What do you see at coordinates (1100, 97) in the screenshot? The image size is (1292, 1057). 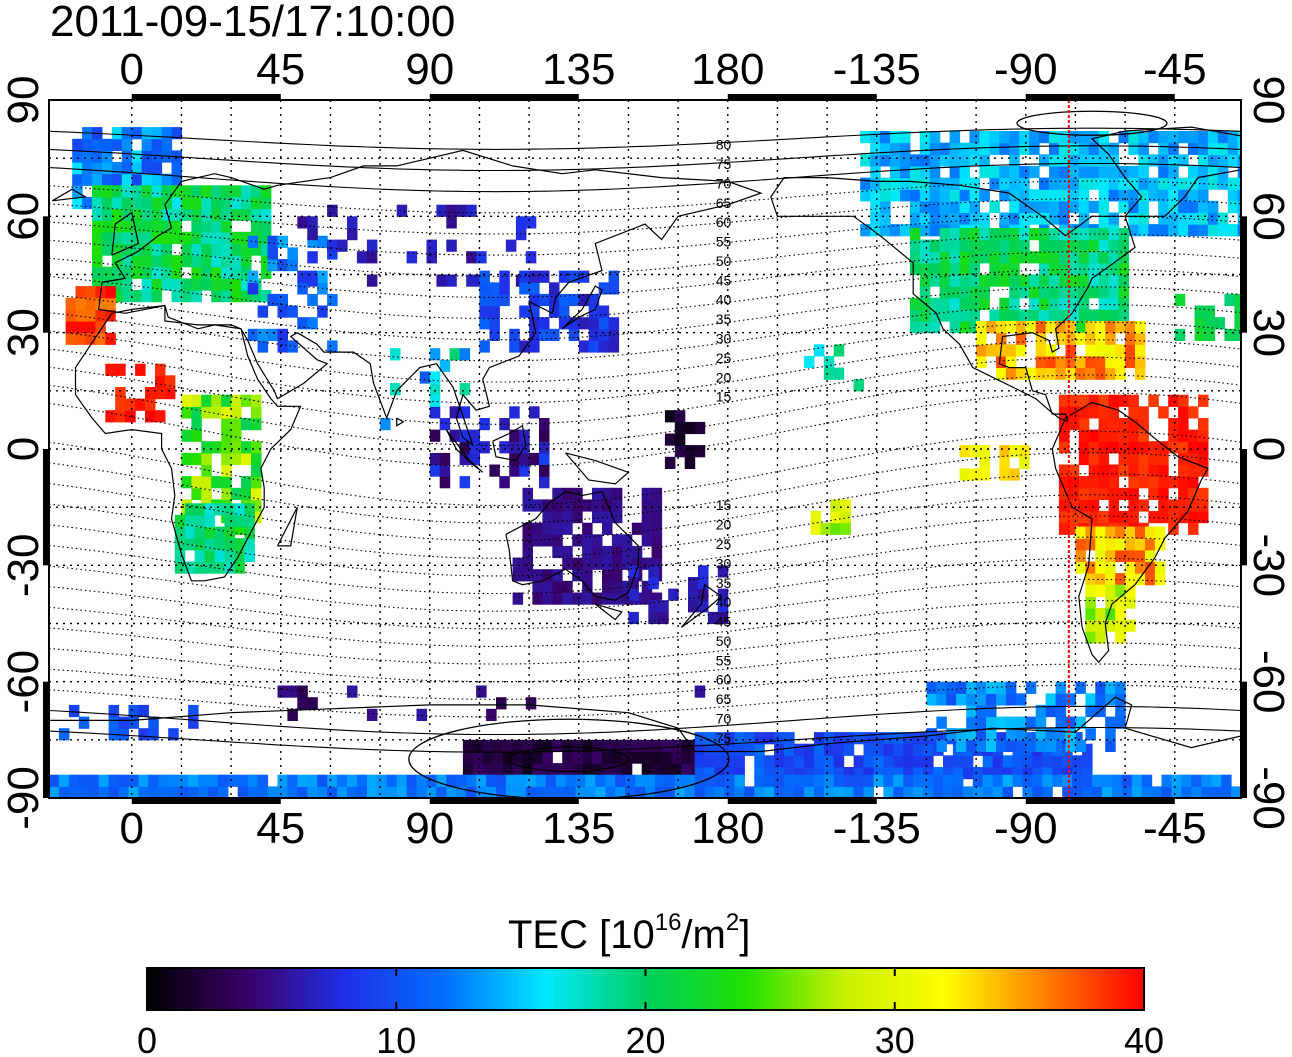 I see `frame-bar-top` at bounding box center [1100, 97].